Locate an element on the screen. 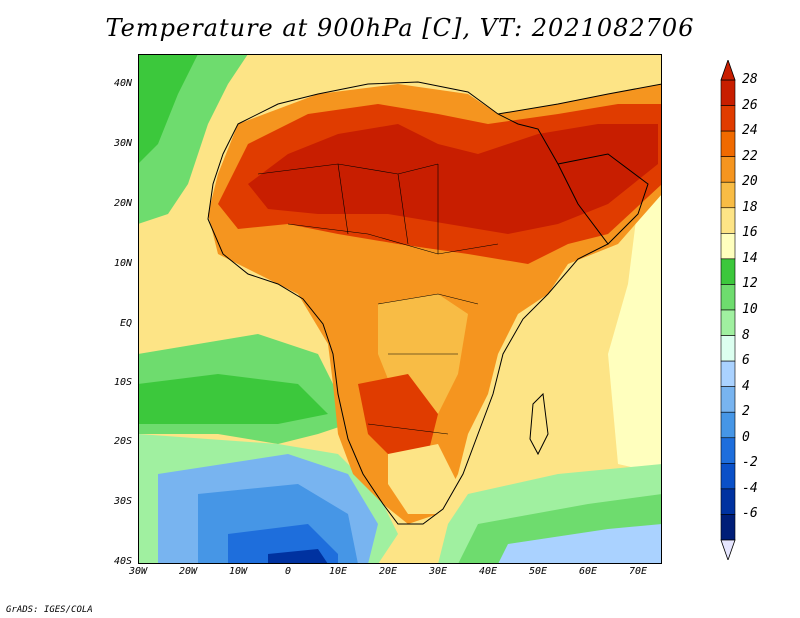 The width and height of the screenshot is (800, 618). colorbar-label: 20 is located at coordinates (750, 182).